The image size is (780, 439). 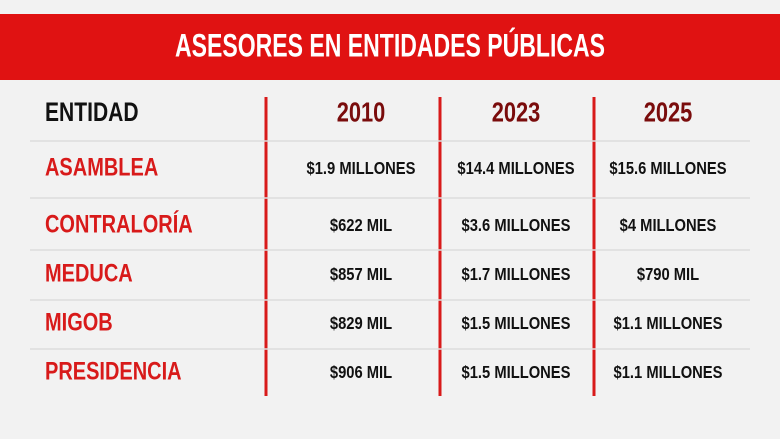 I want to click on table-cell-group: $1.9 MILLONES, so click(x=361, y=168).